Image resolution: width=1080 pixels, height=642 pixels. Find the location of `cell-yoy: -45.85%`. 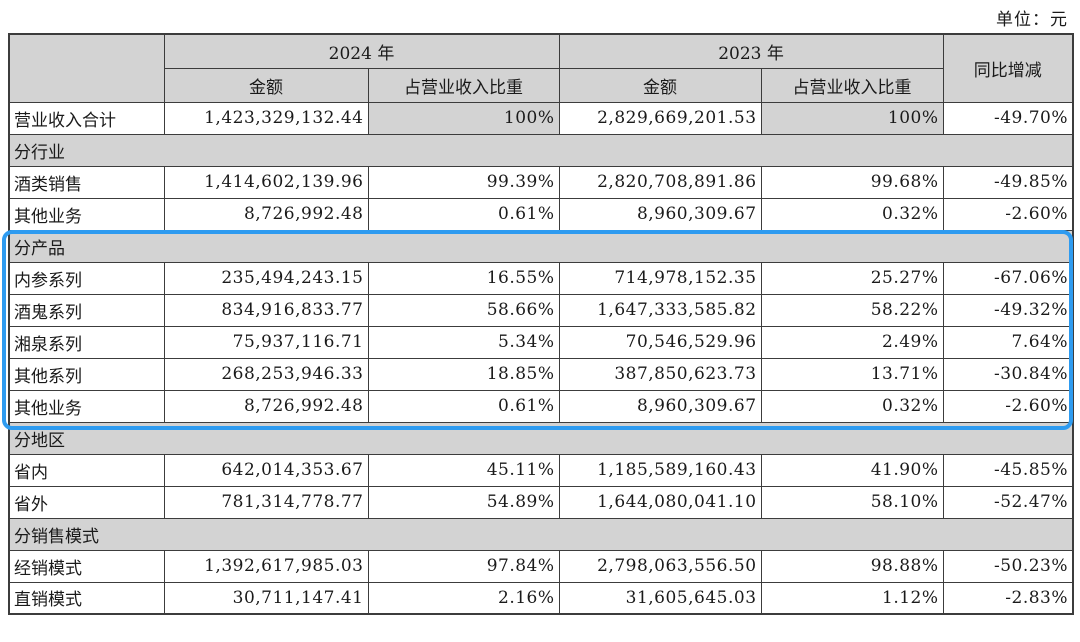

cell-yoy: -45.85% is located at coordinates (1008, 470).